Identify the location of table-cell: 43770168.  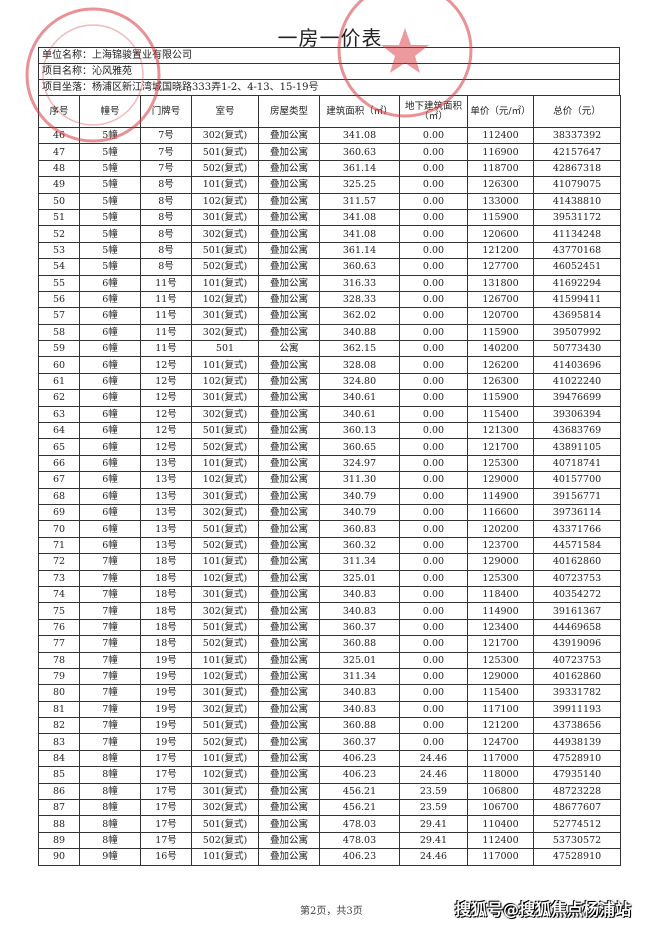
(577, 250).